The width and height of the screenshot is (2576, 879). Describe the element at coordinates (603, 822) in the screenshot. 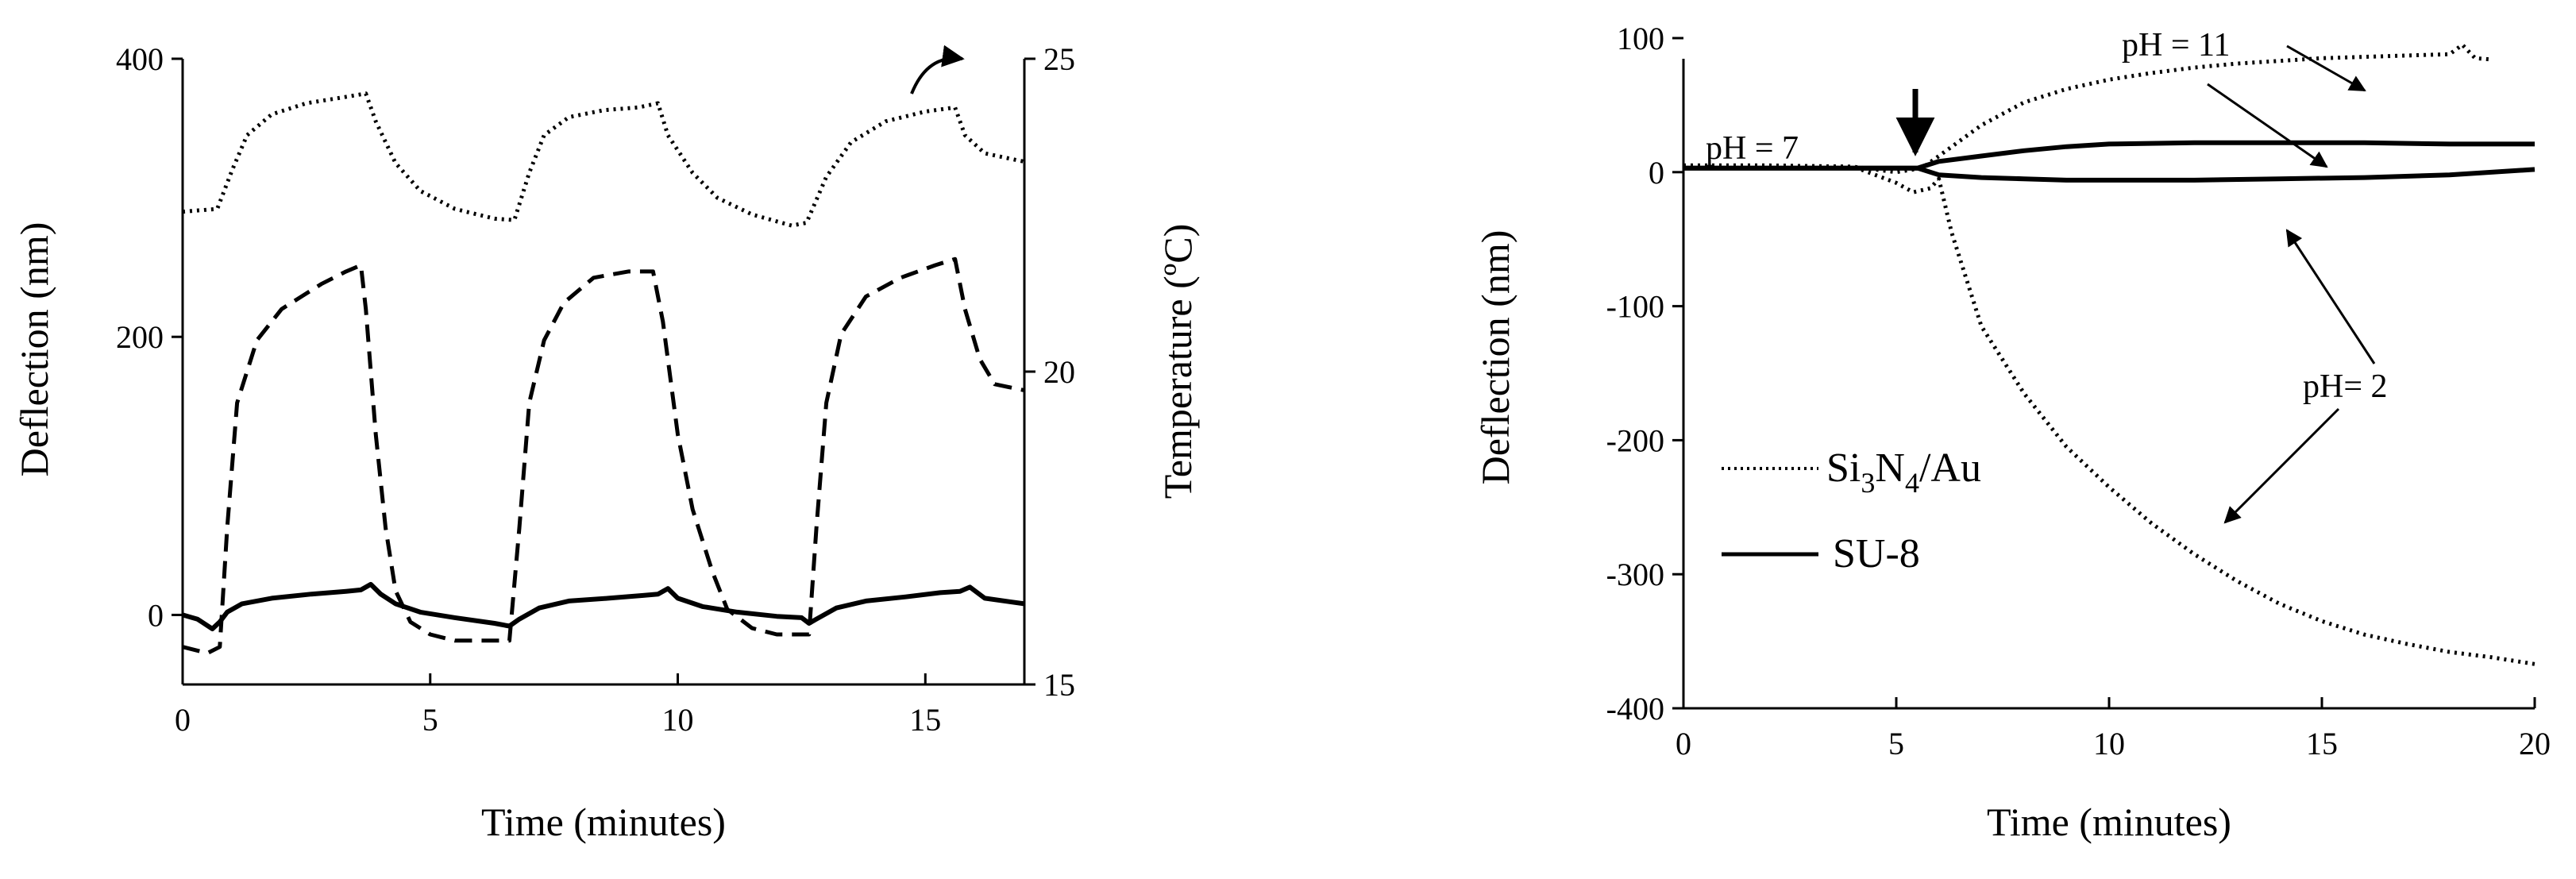

I see `left-x-axis-title: Time (minutes)` at that location.